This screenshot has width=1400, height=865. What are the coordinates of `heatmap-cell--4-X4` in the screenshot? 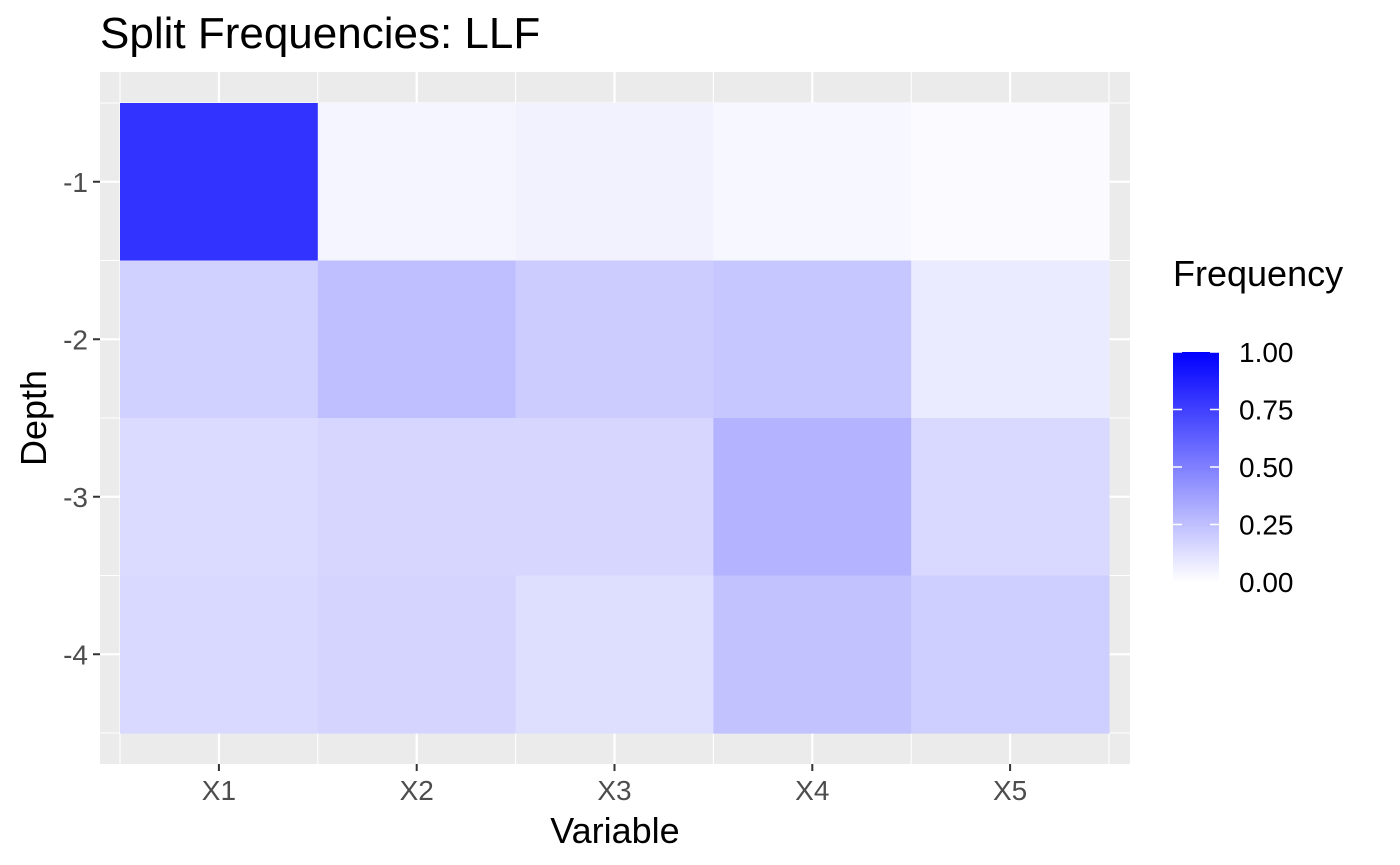 It's located at (812, 654).